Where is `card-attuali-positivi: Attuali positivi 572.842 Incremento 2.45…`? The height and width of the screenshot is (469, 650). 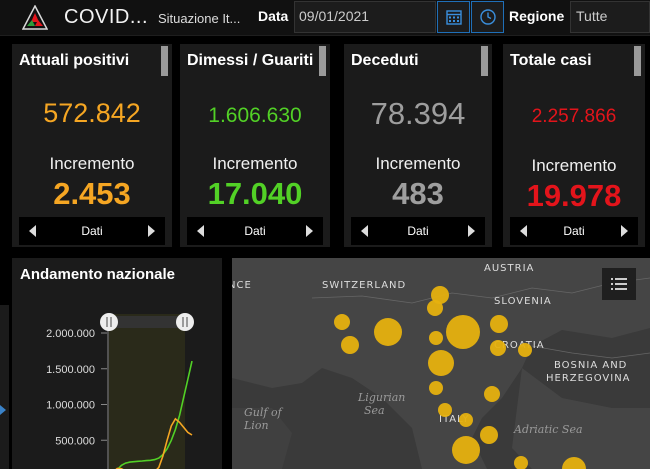
card-attuali-positivi: Attuali positivi 572.842 Incremento 2.45… is located at coordinates (92, 145).